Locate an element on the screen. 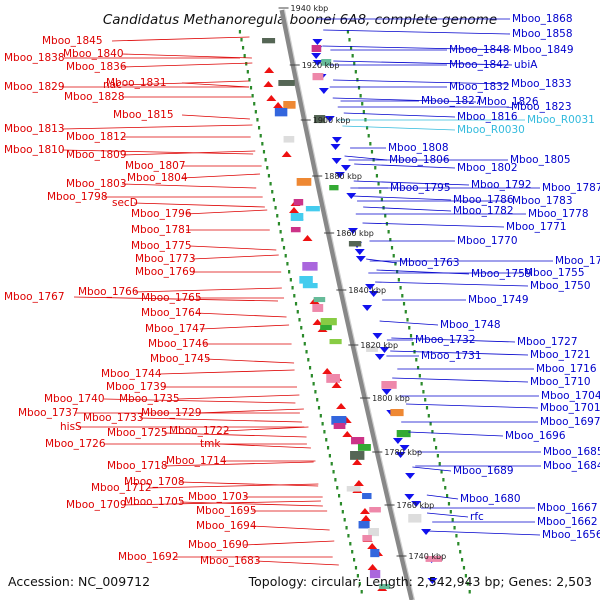  gene-label-left: Mboo_1739 is located at coordinates (136, 387).